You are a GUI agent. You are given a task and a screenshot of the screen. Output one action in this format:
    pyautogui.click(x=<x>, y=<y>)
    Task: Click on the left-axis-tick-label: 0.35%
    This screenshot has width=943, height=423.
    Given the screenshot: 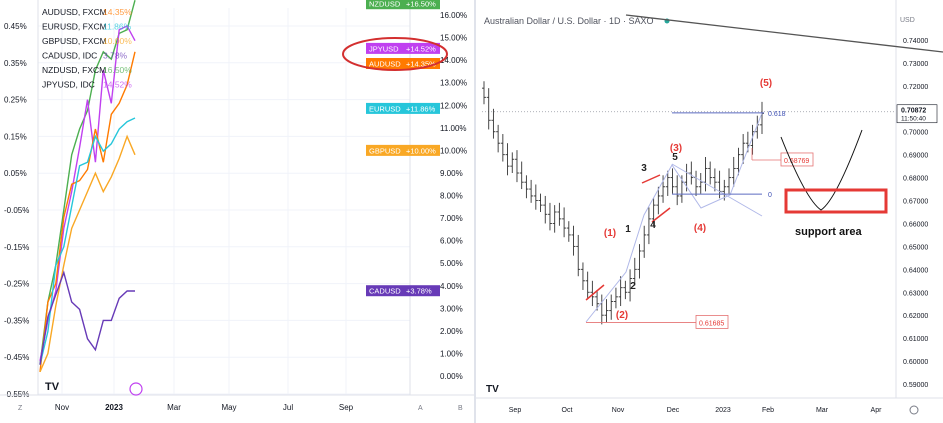 What is the action you would take?
    pyautogui.click(x=15, y=63)
    